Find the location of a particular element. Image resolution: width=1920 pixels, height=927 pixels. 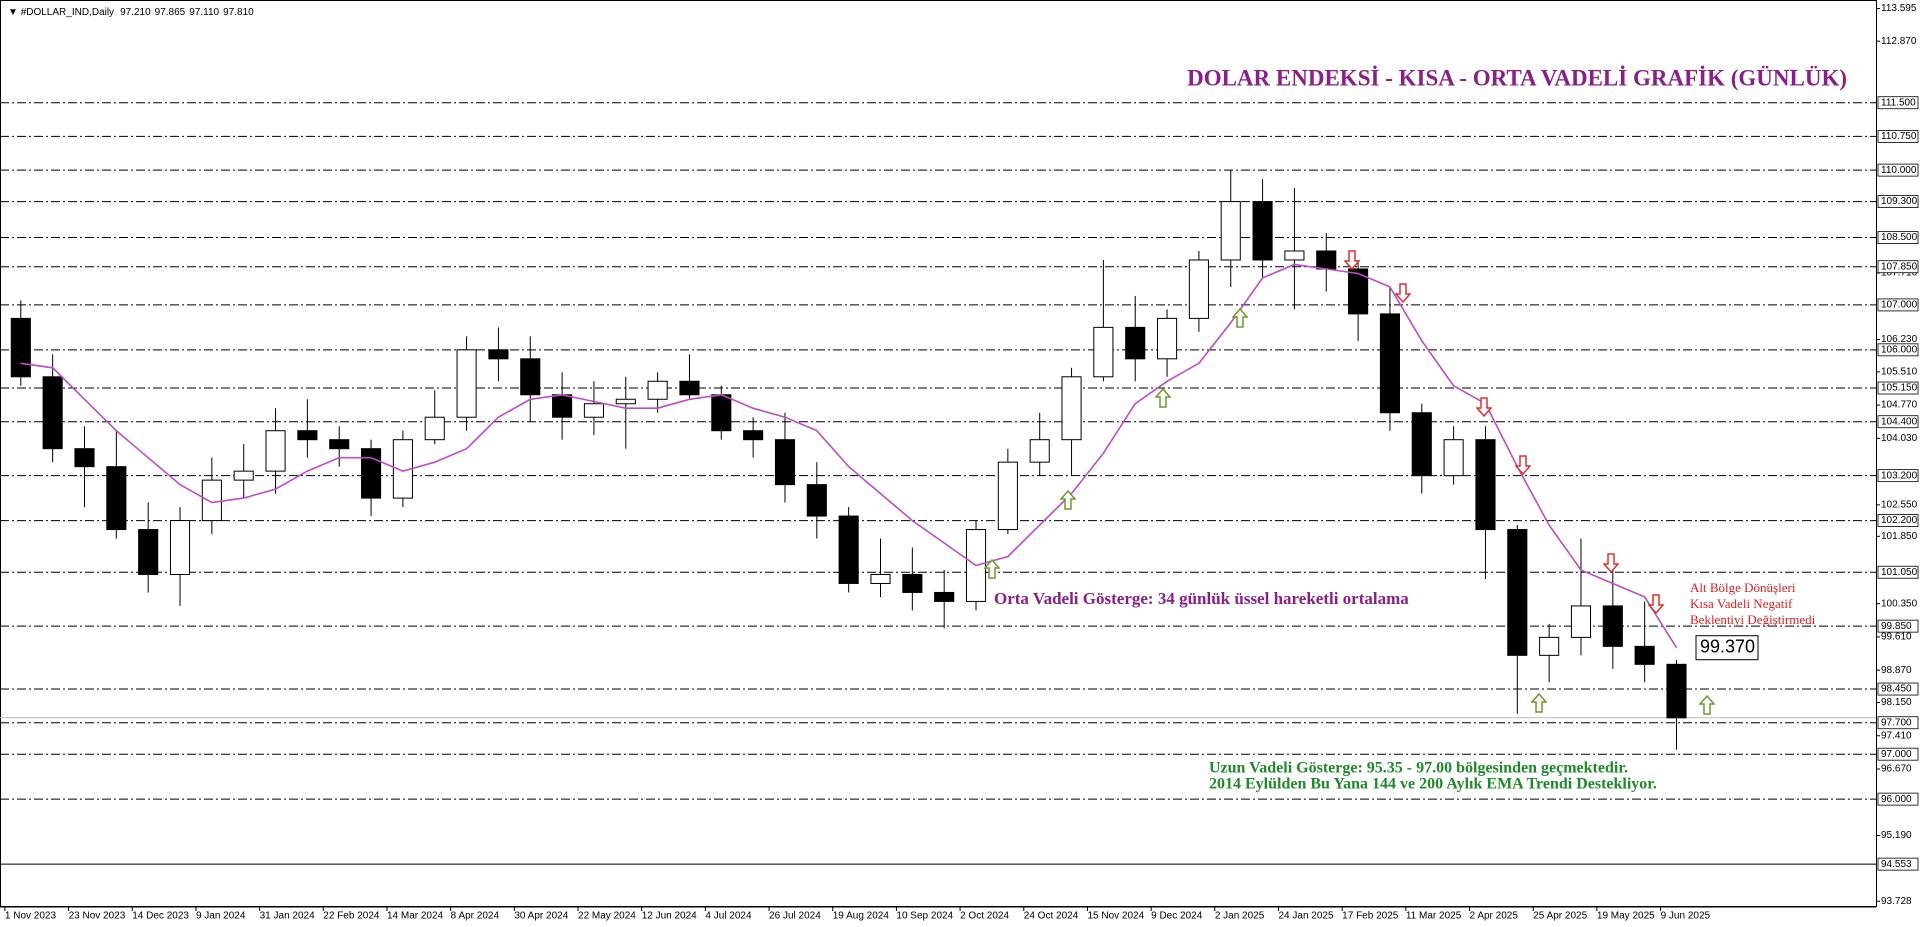

x-tick-label: 8 Apr 2024 is located at coordinates (475, 916).